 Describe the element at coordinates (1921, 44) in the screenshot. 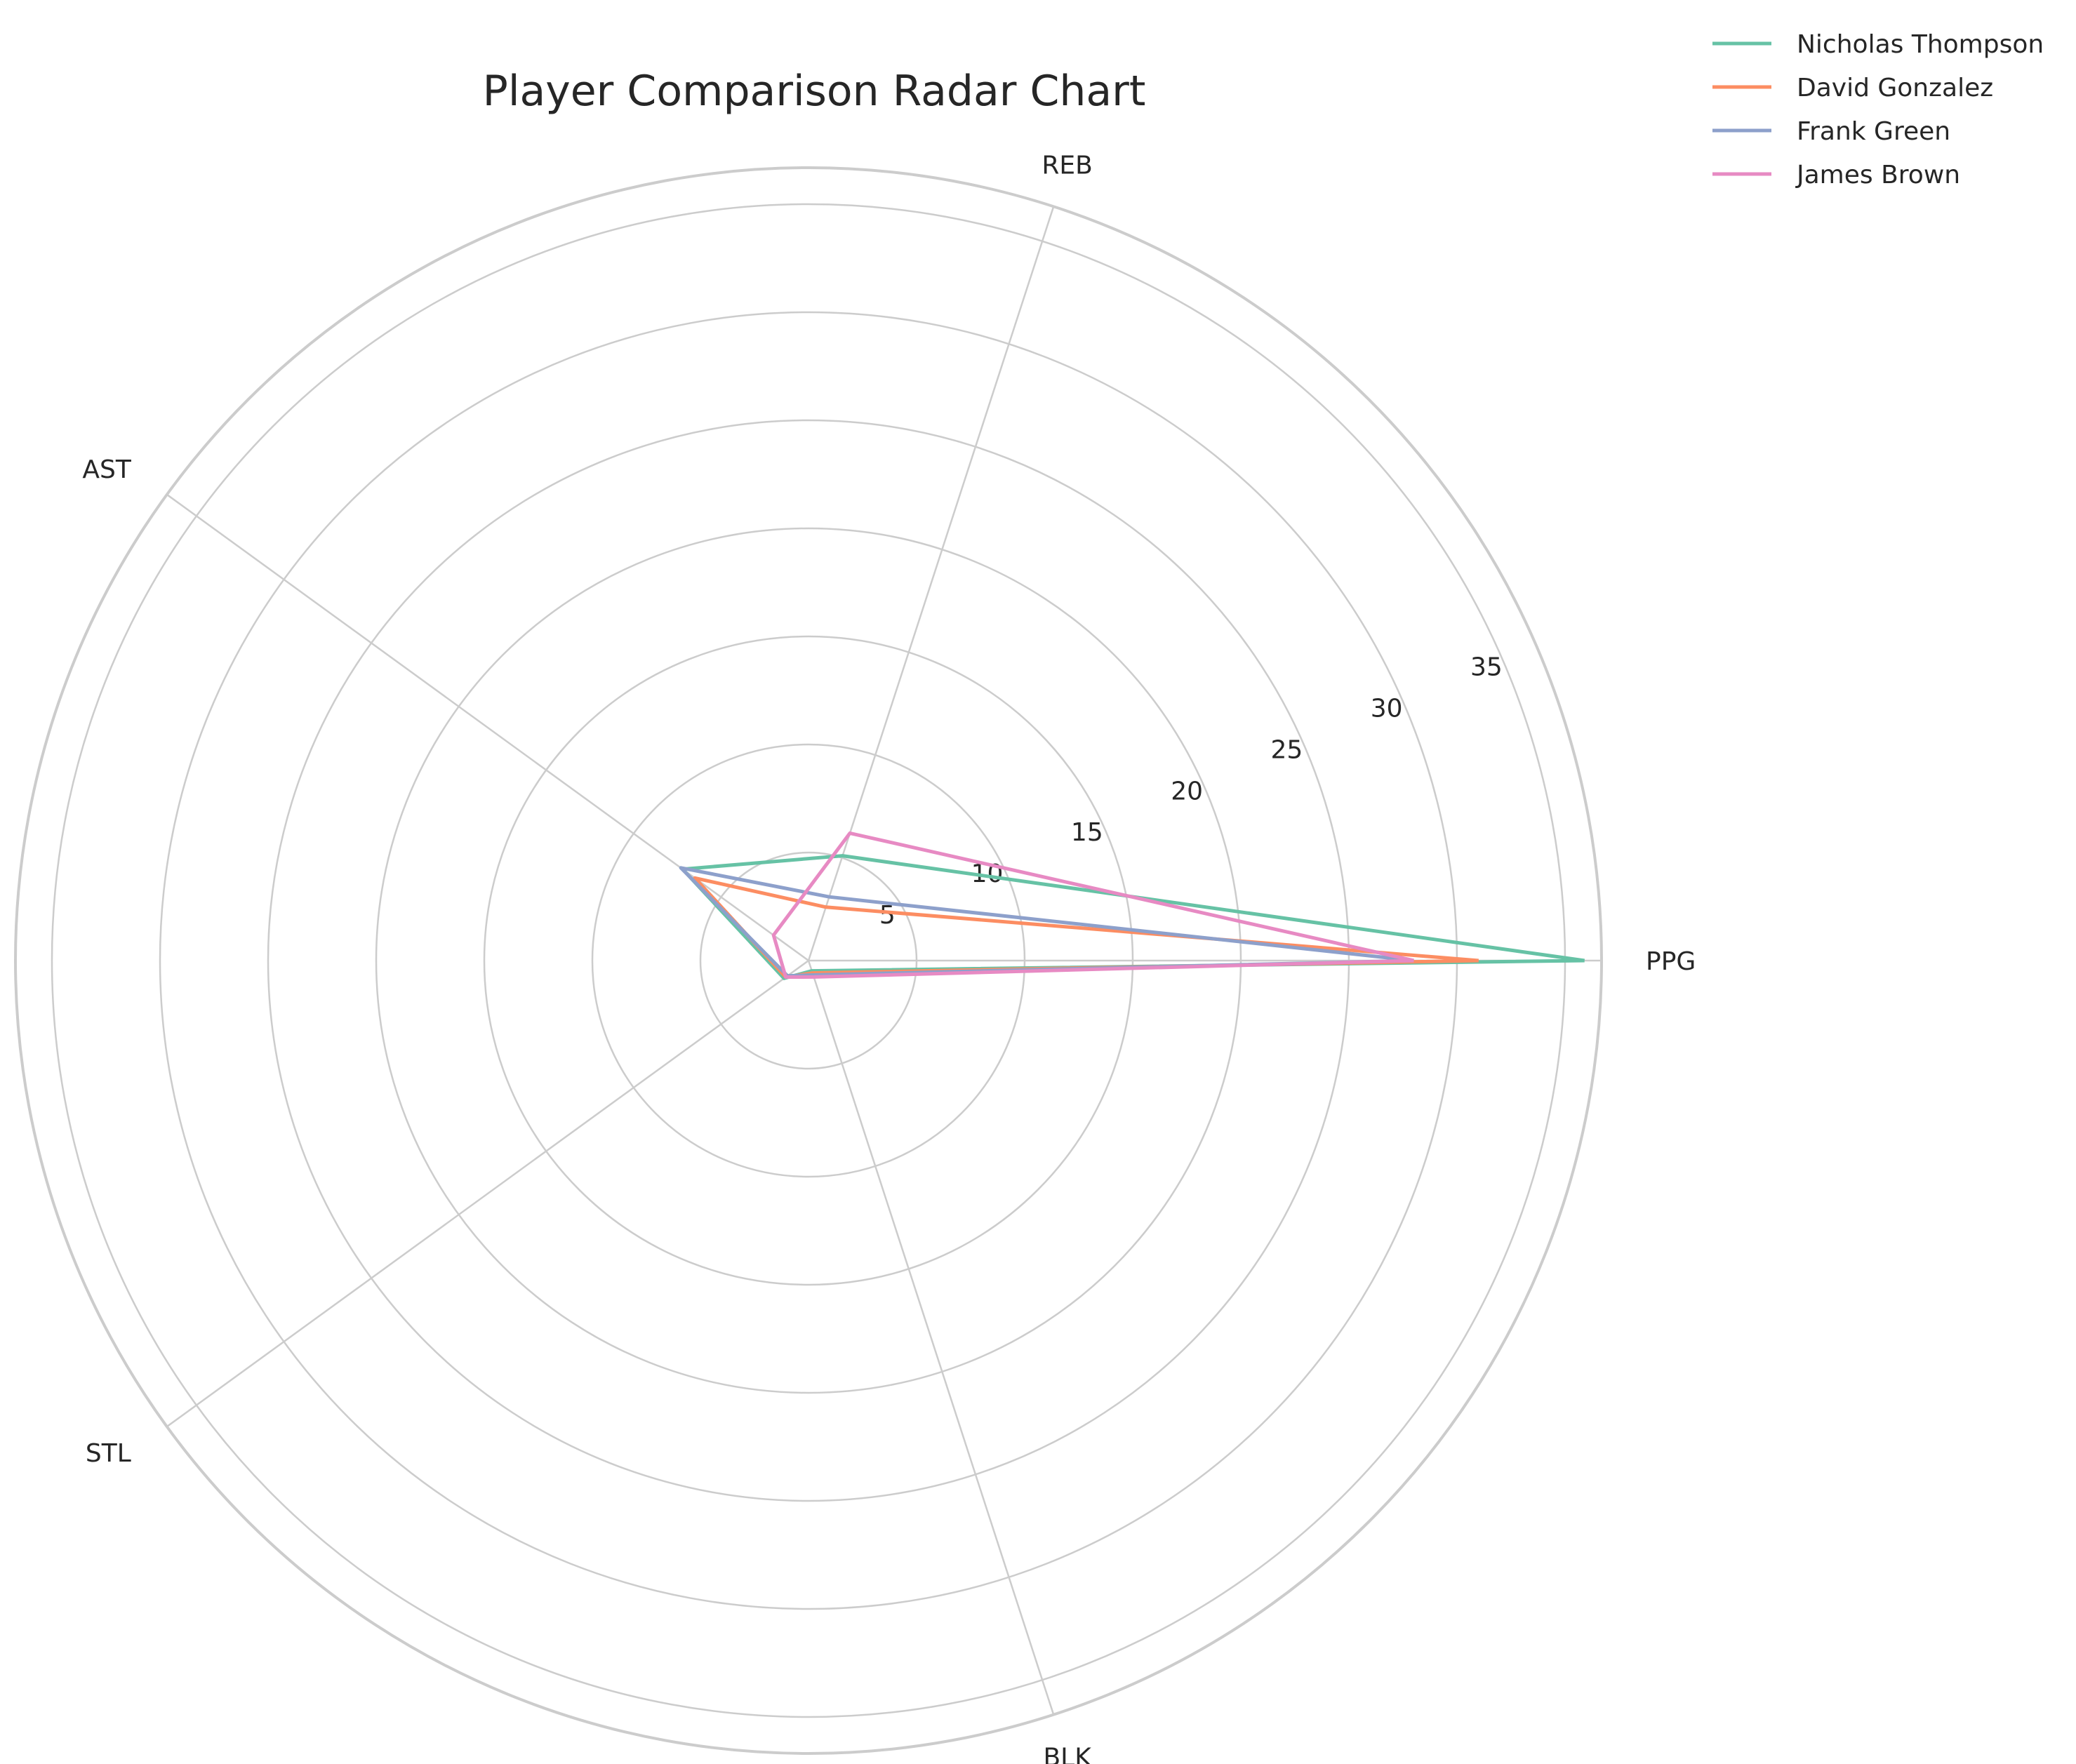

I see `legend-label-nicholas-thompson: Nicholas Thompson` at that location.